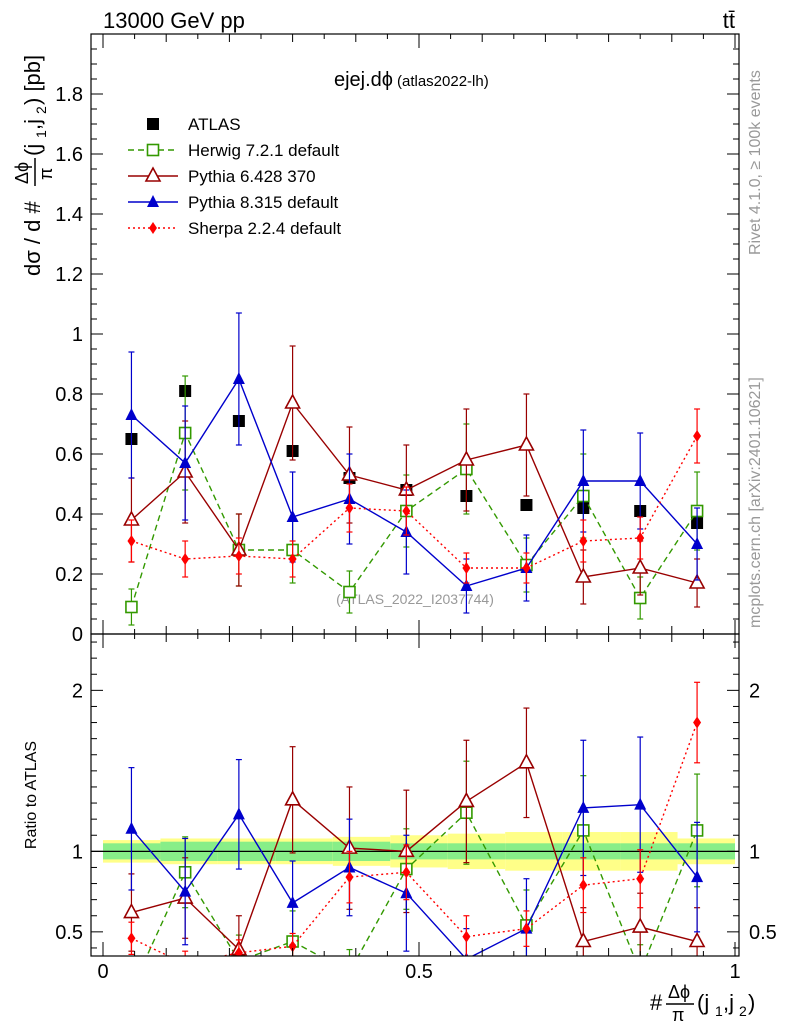  I want to click on main-y-tick-label: 0.2, so click(69, 575).